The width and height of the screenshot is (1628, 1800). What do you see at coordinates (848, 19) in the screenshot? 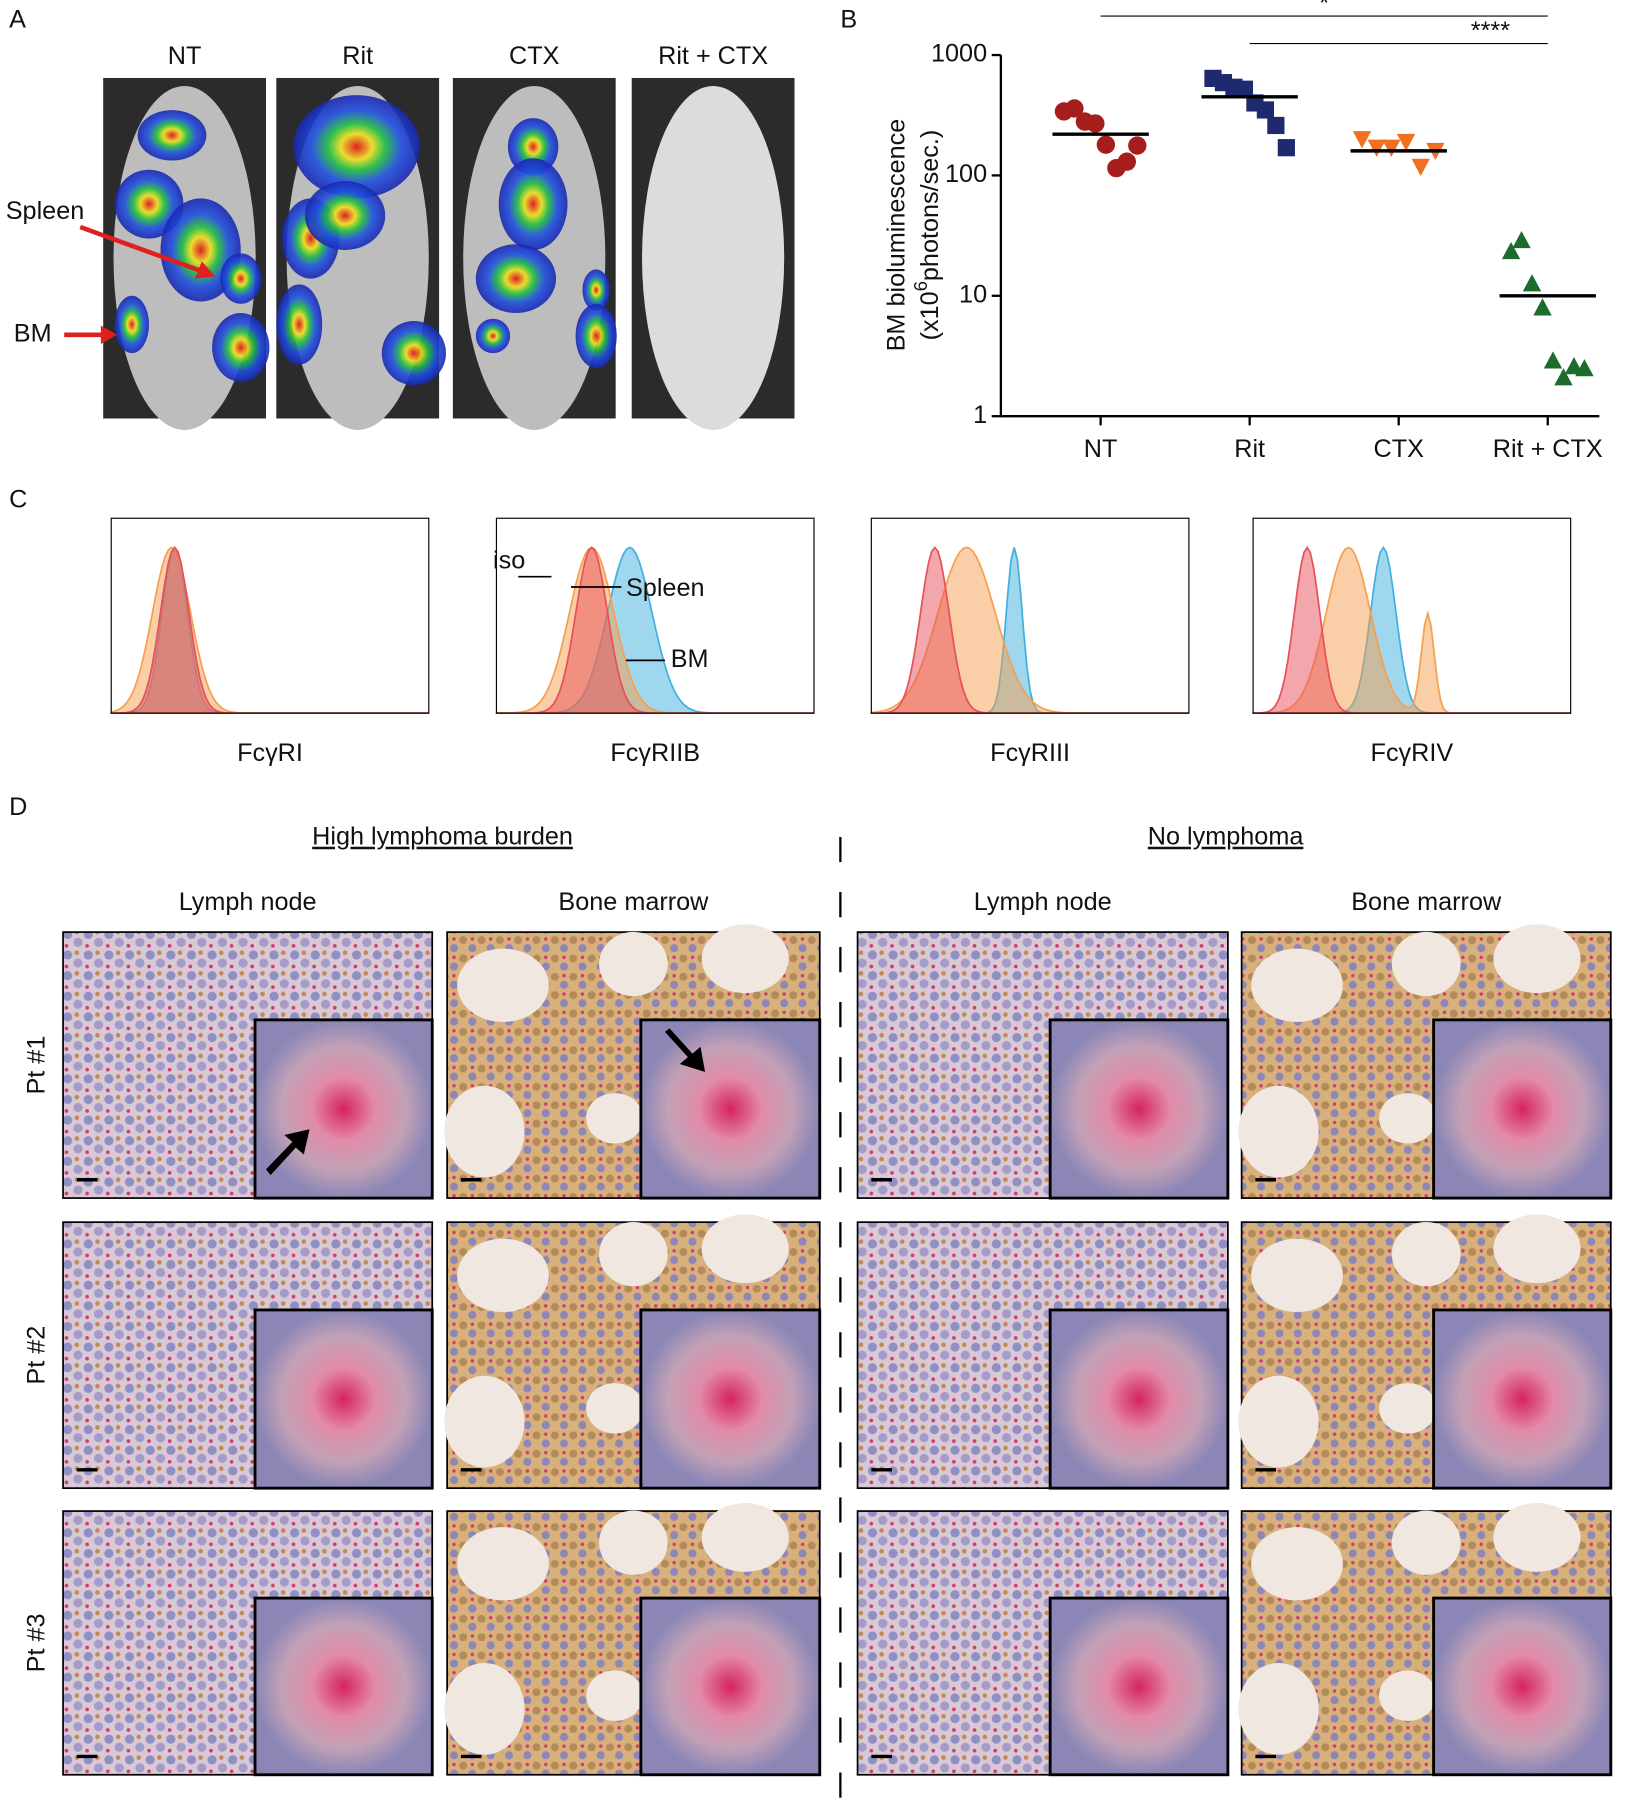
I see `panel-label: B` at bounding box center [848, 19].